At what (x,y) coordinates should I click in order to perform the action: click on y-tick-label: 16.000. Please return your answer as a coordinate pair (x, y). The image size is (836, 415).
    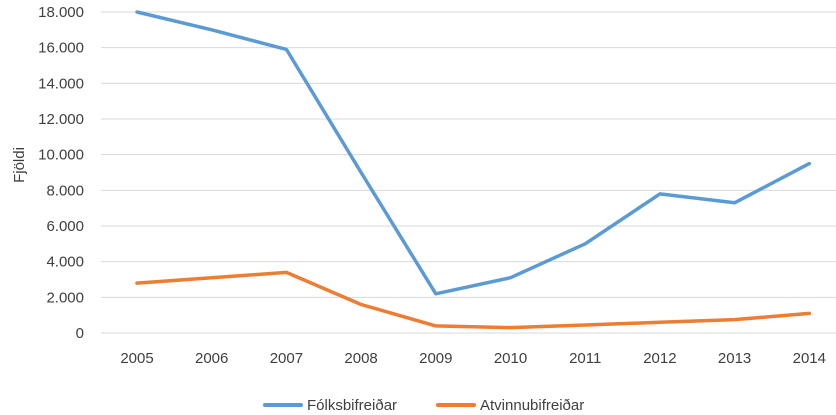
    Looking at the image, I should click on (61, 48).